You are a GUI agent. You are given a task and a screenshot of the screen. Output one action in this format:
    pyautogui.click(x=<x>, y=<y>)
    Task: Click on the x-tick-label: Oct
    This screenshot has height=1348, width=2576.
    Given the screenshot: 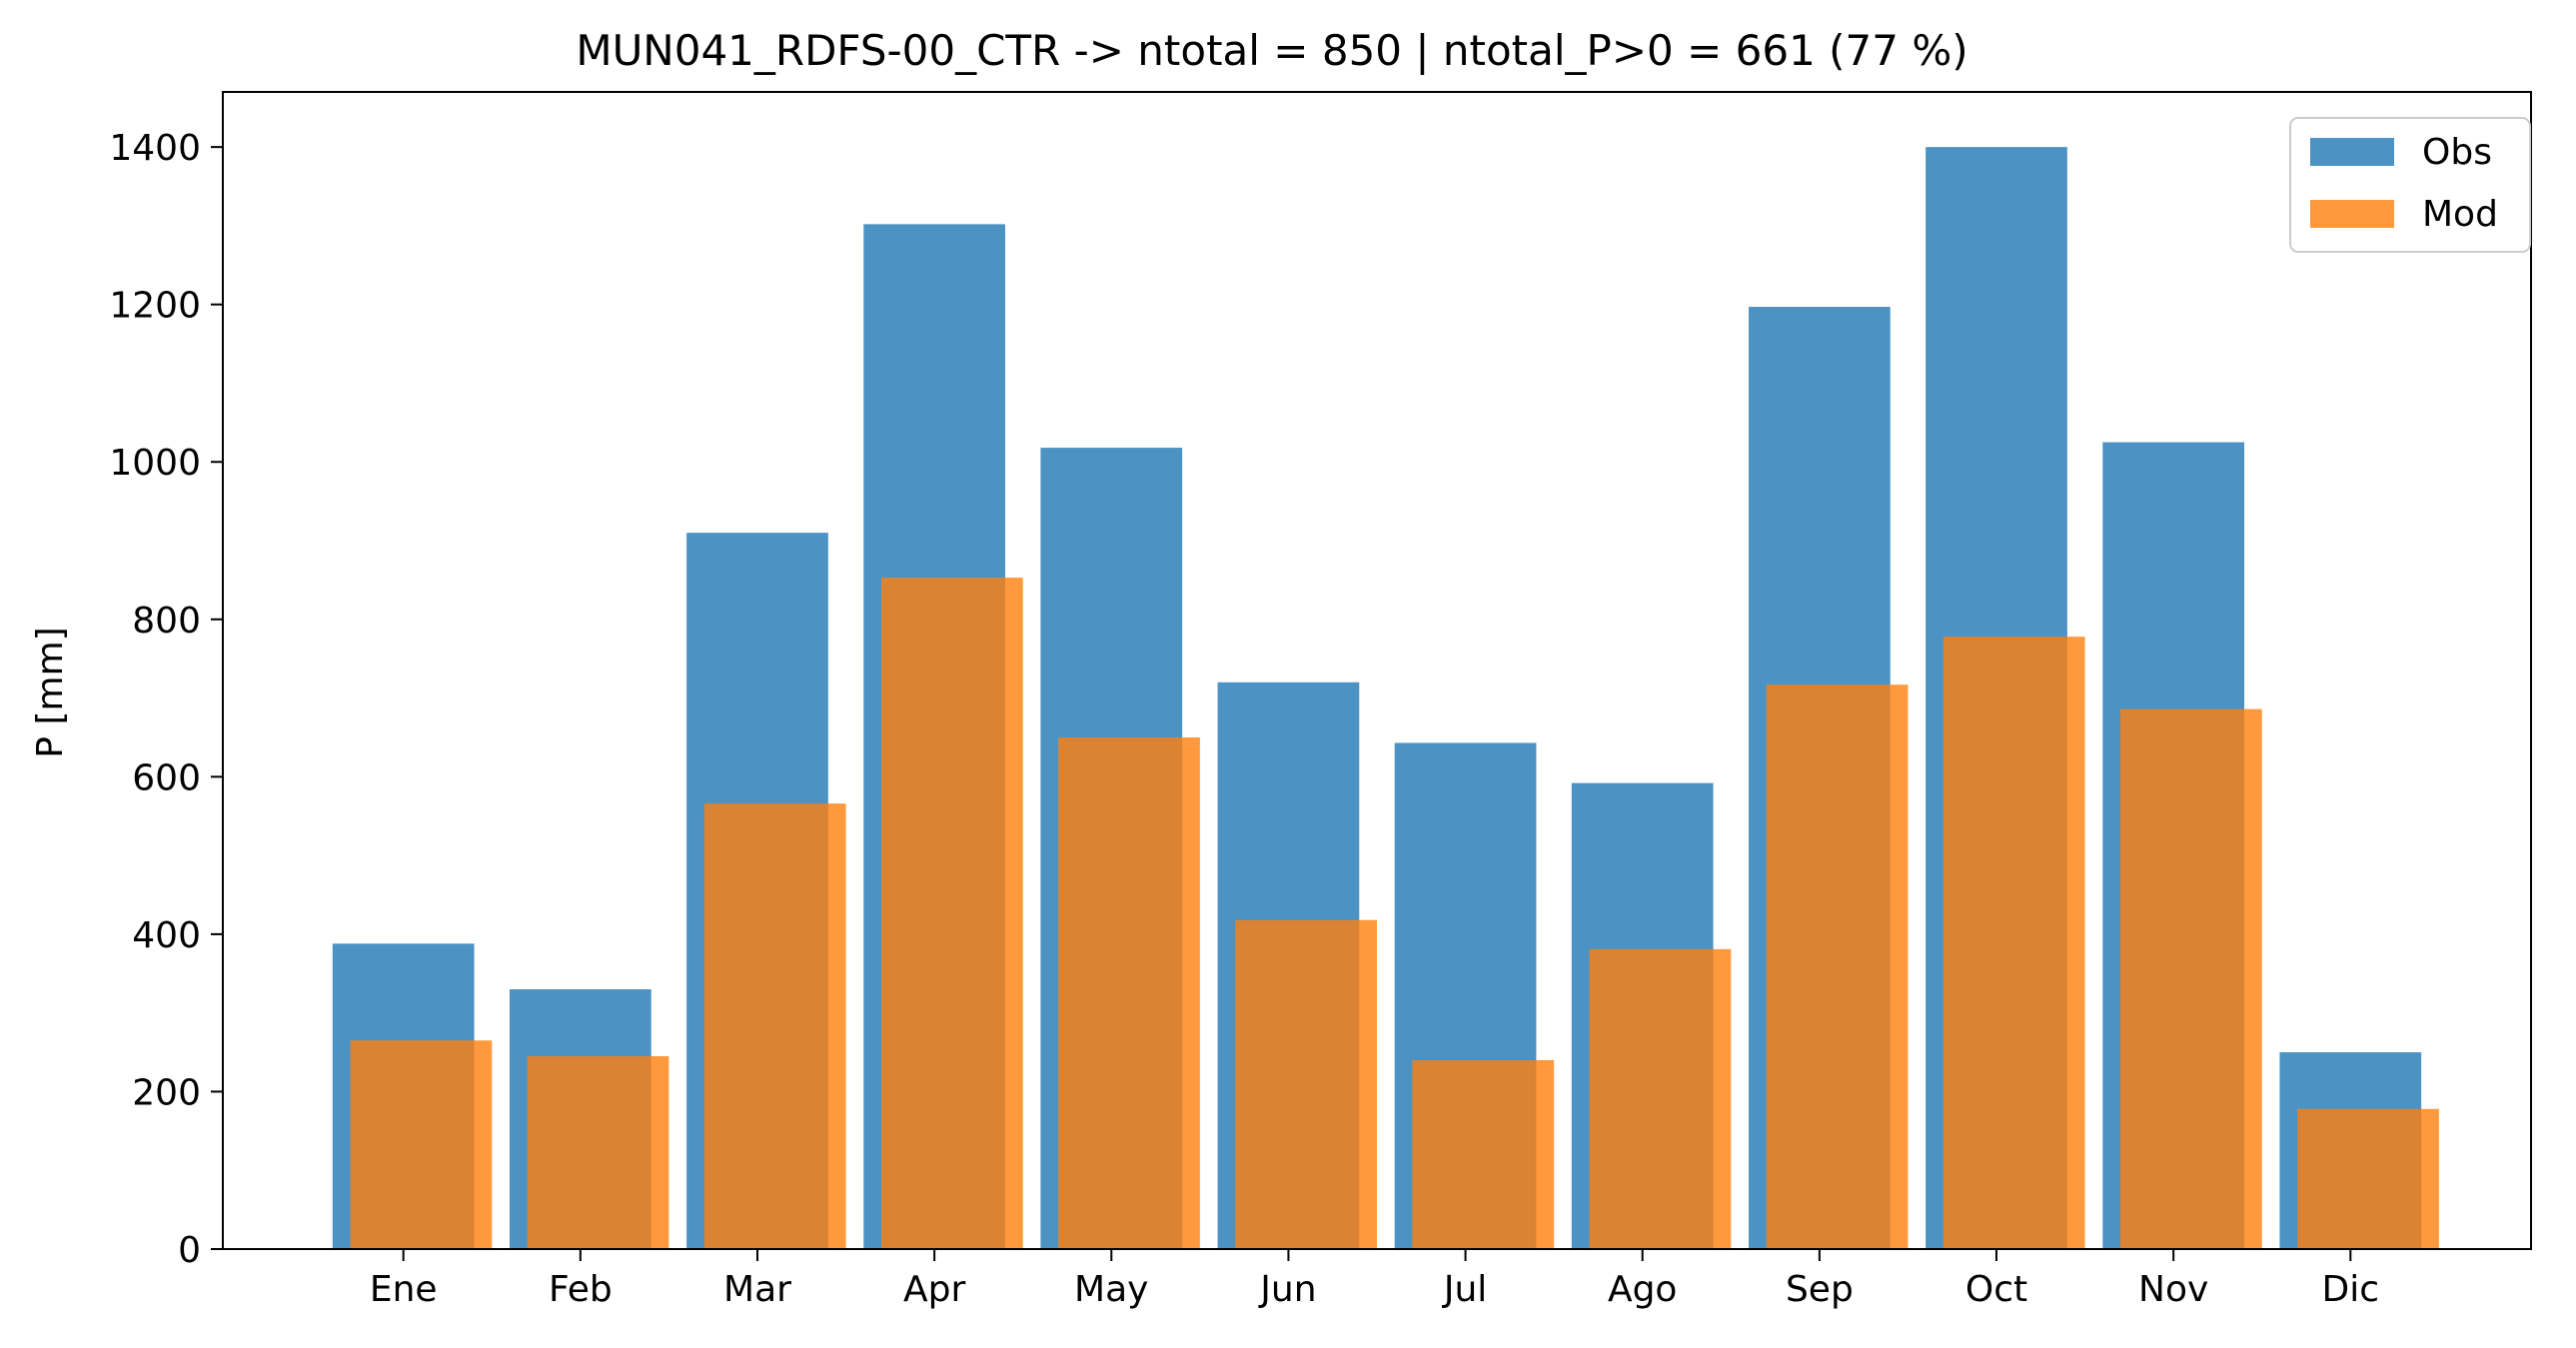 What is the action you would take?
    pyautogui.click(x=1996, y=1290)
    